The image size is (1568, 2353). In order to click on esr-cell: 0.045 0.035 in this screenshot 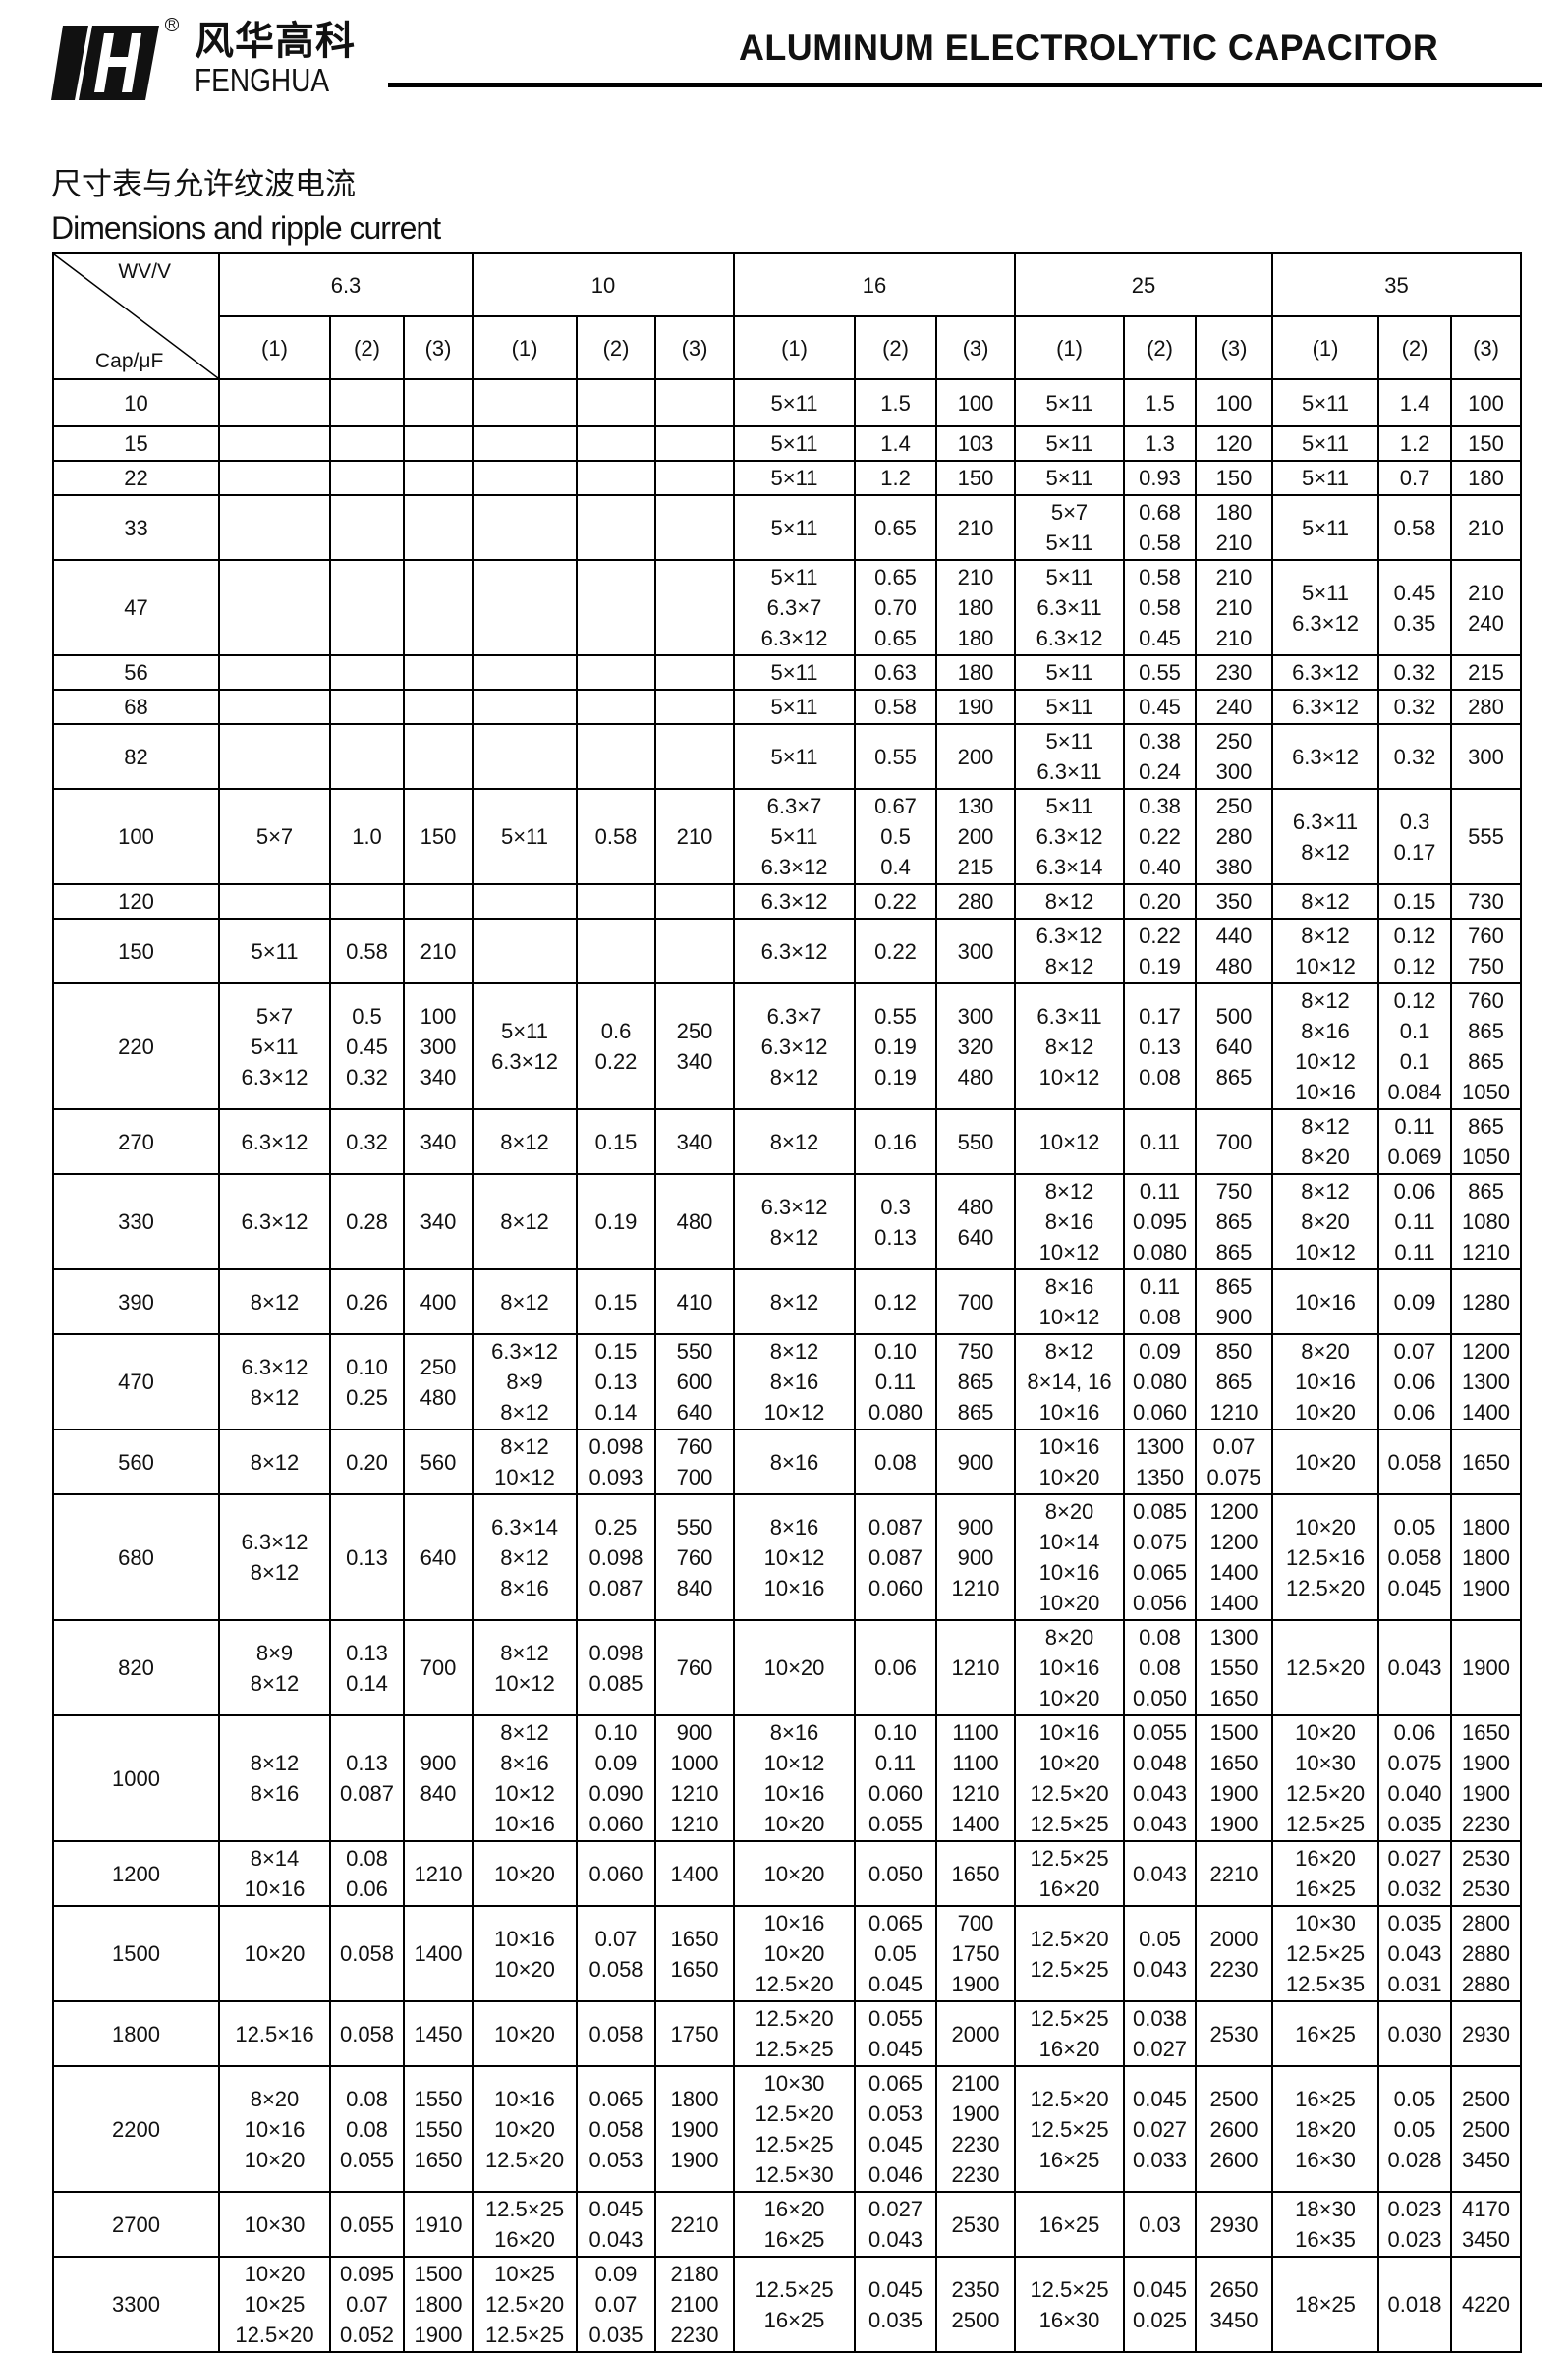, I will do `click(896, 2305)`.